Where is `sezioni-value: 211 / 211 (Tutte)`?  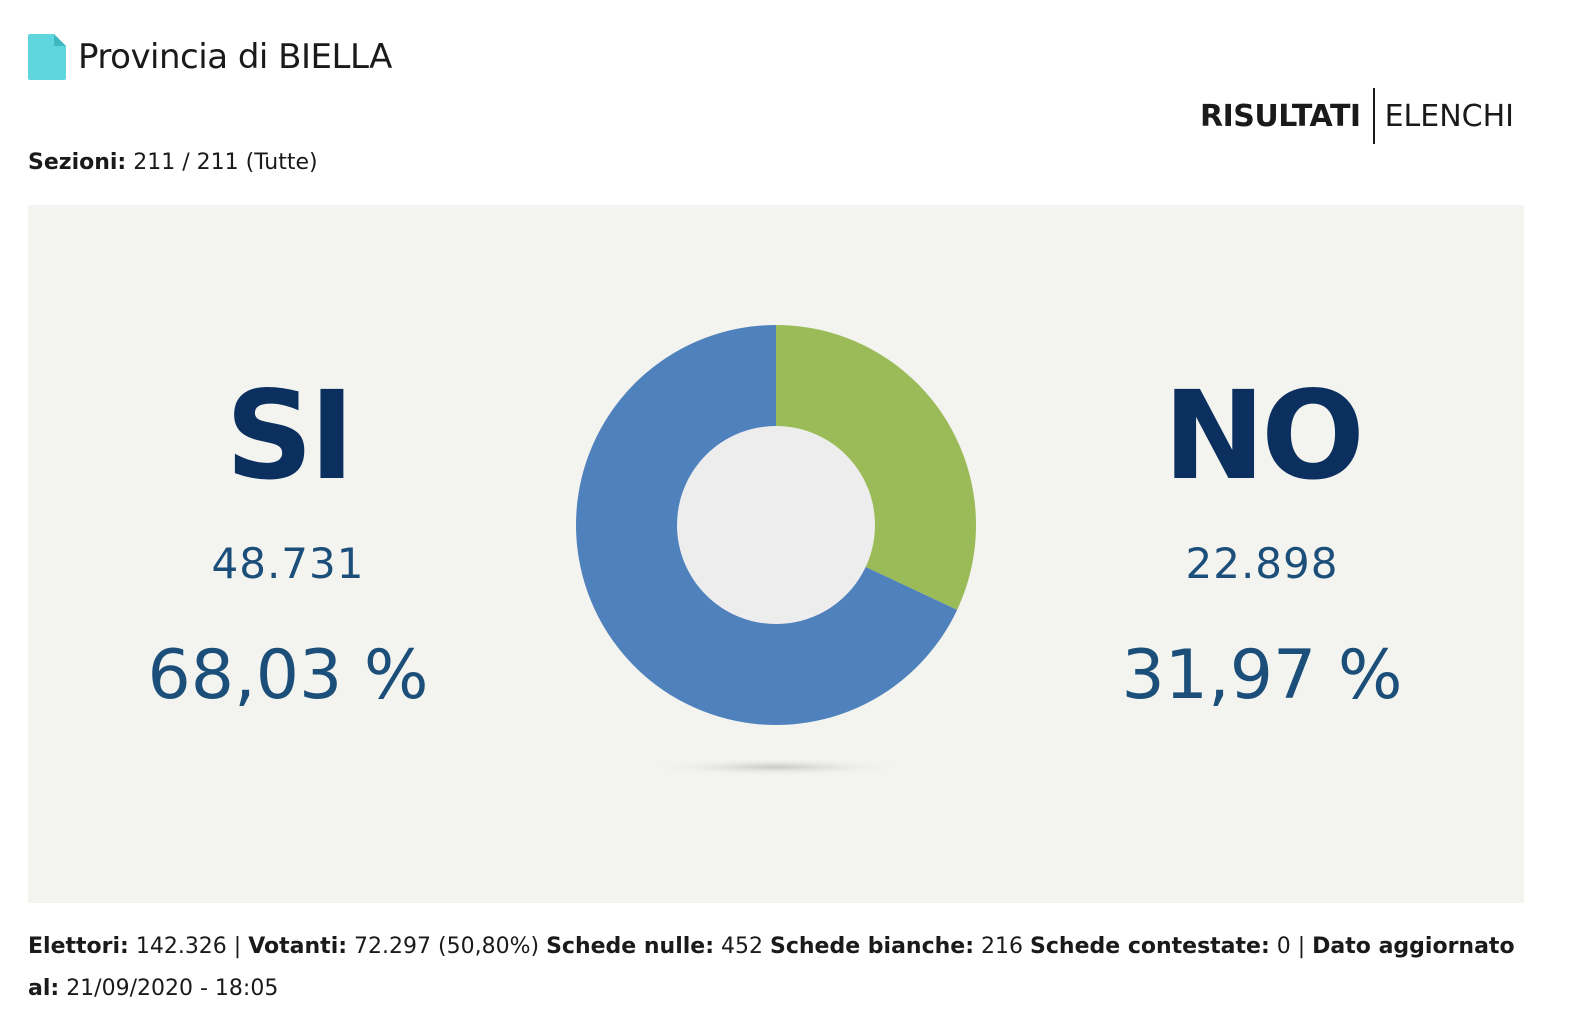 sezioni-value: 211 / 211 (Tutte) is located at coordinates (225, 162).